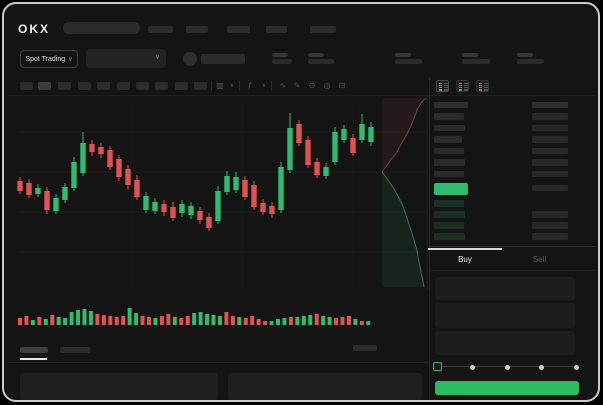 The height and width of the screenshot is (405, 603). I want to click on slider-handle, so click(437, 366).